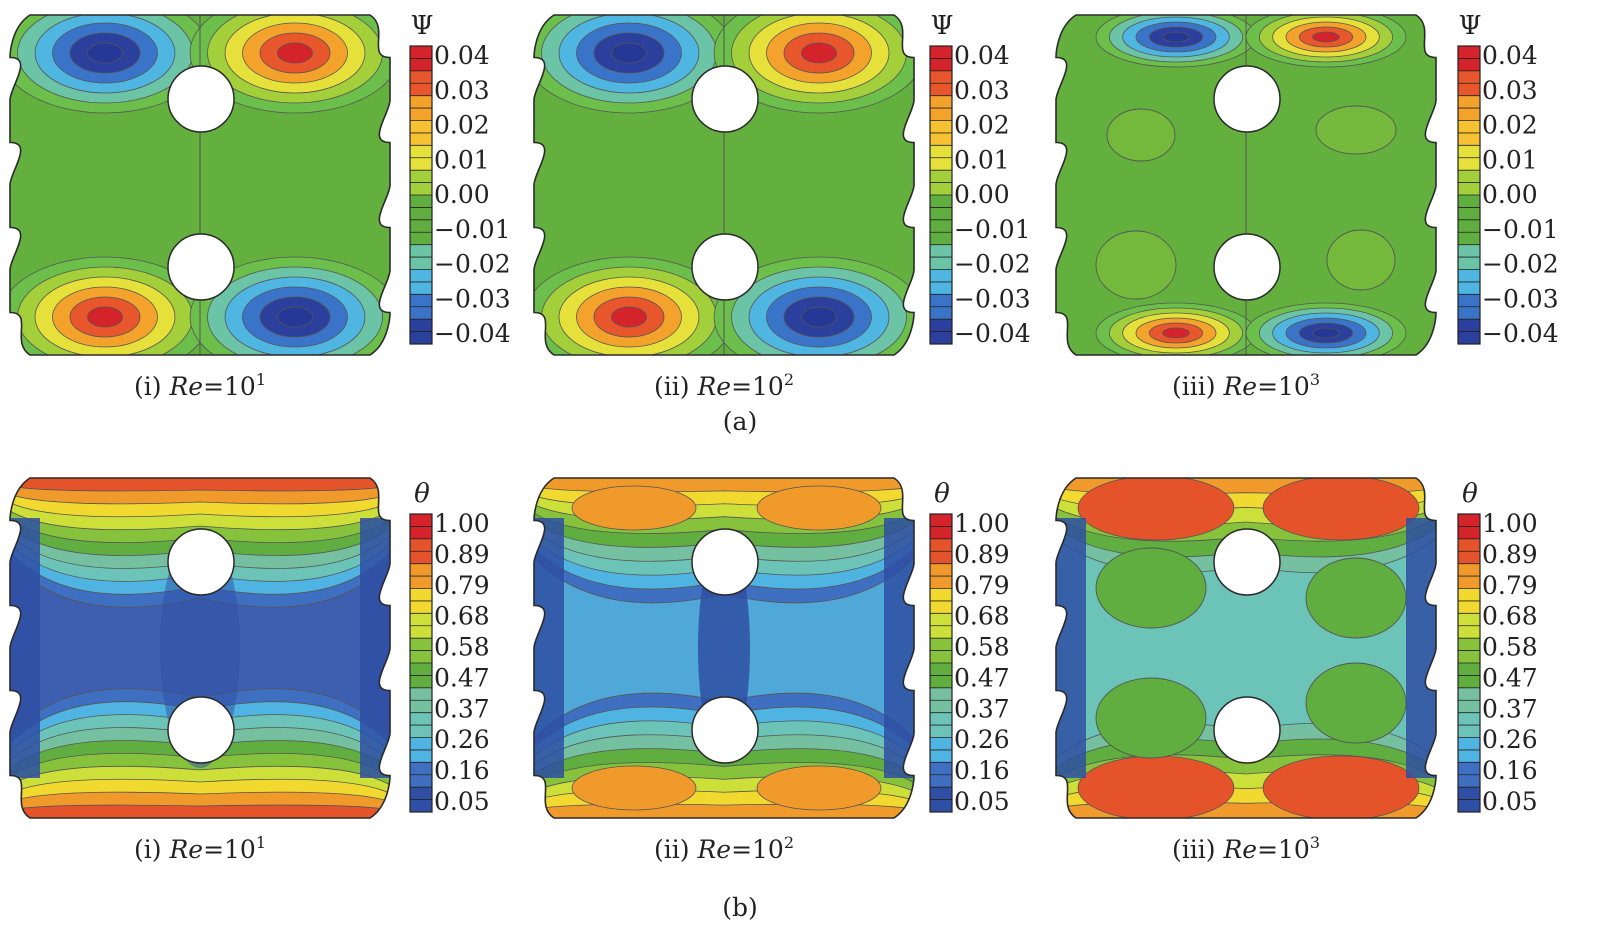 Image resolution: width=1606 pixels, height=934 pixels. I want to click on panel-b-ii, so click(724, 648).